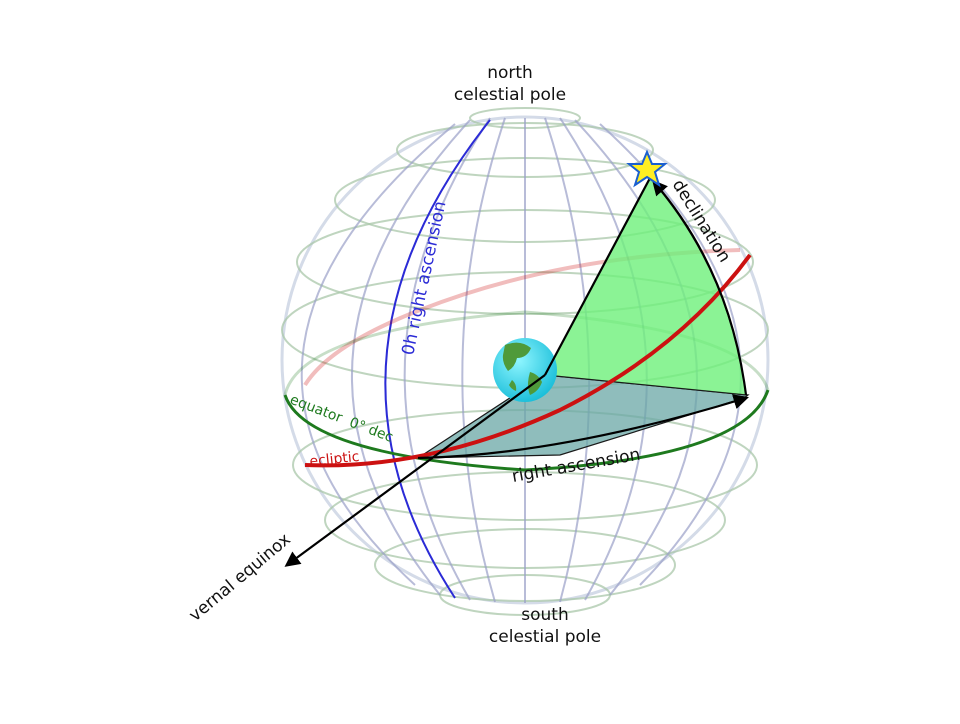  Describe the element at coordinates (239, 578) in the screenshot. I see `vernal-equinox-label: vernal equinox` at that location.